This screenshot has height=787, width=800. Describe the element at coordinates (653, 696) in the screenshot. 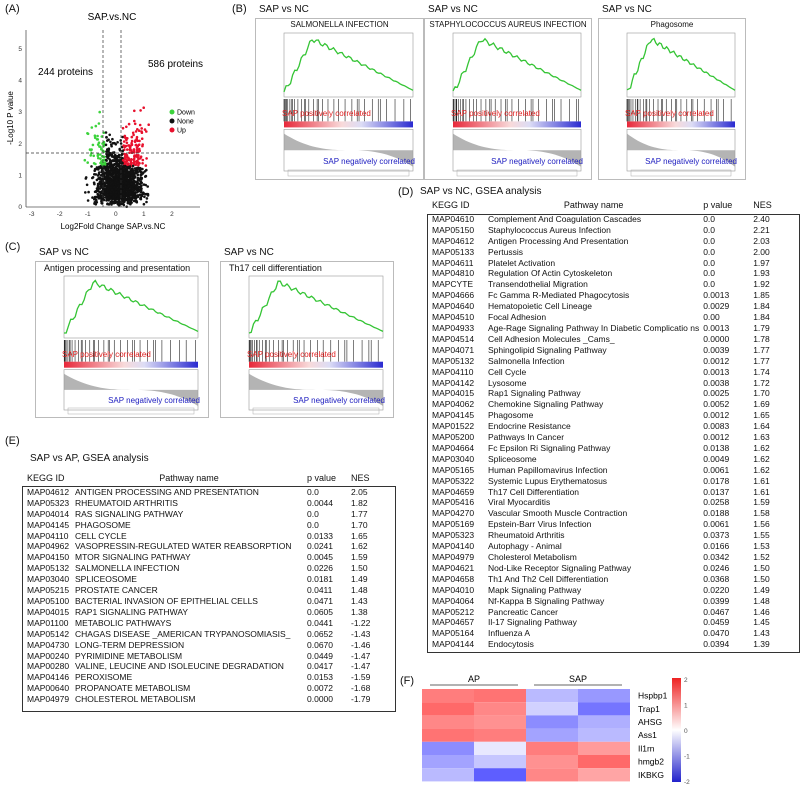

I see `heatmap-gene-label: Hspbp1` at that location.